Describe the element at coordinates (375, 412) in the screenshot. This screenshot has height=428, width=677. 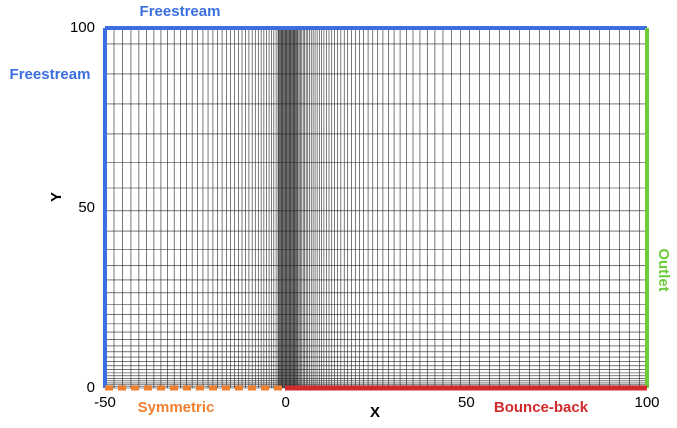
I see `x-axis-label: X` at that location.